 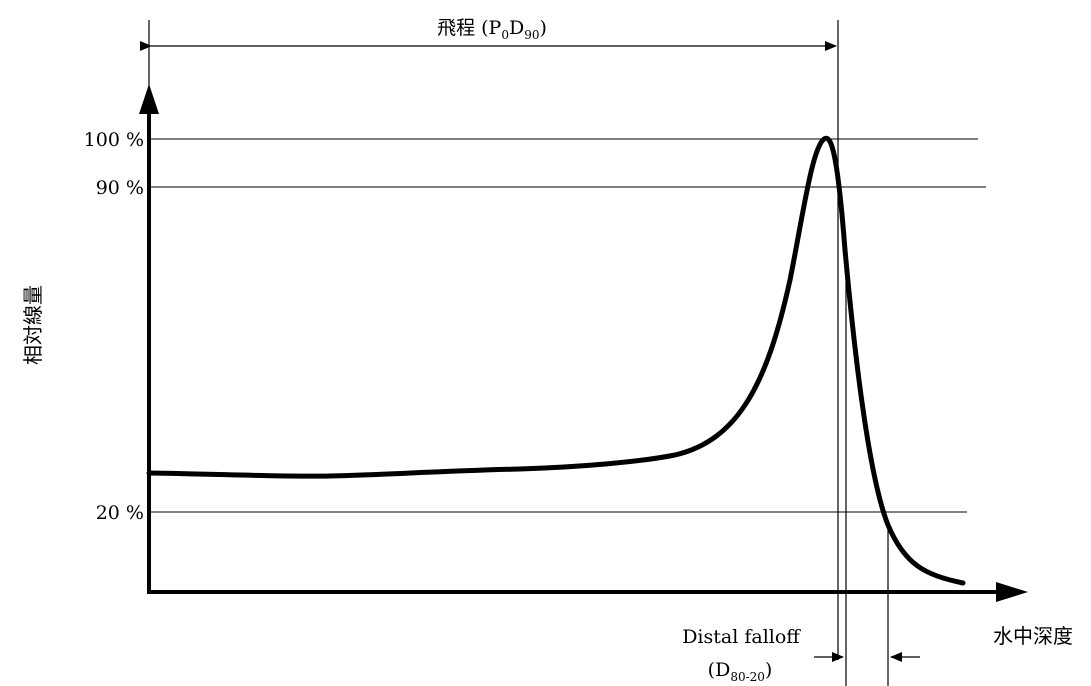 What do you see at coordinates (741, 637) in the screenshot?
I see `falloff-label-line1: Distal falloff` at bounding box center [741, 637].